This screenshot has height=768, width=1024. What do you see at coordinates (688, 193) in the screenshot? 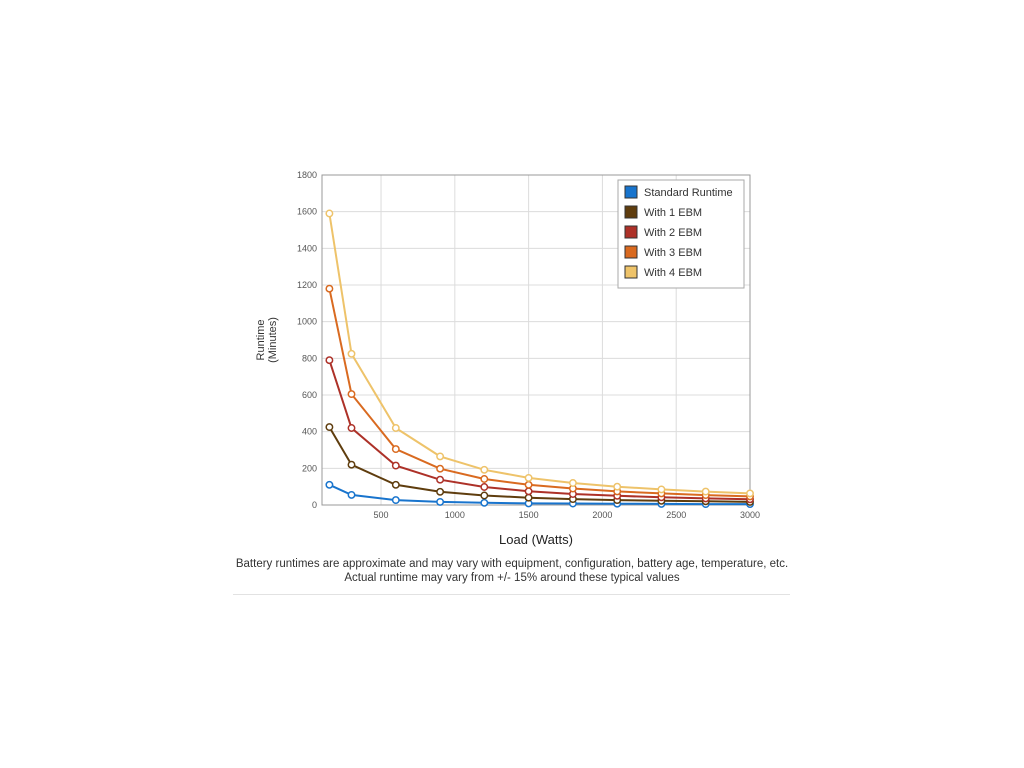
I see `legend-label: Standard Runtime` at bounding box center [688, 193].